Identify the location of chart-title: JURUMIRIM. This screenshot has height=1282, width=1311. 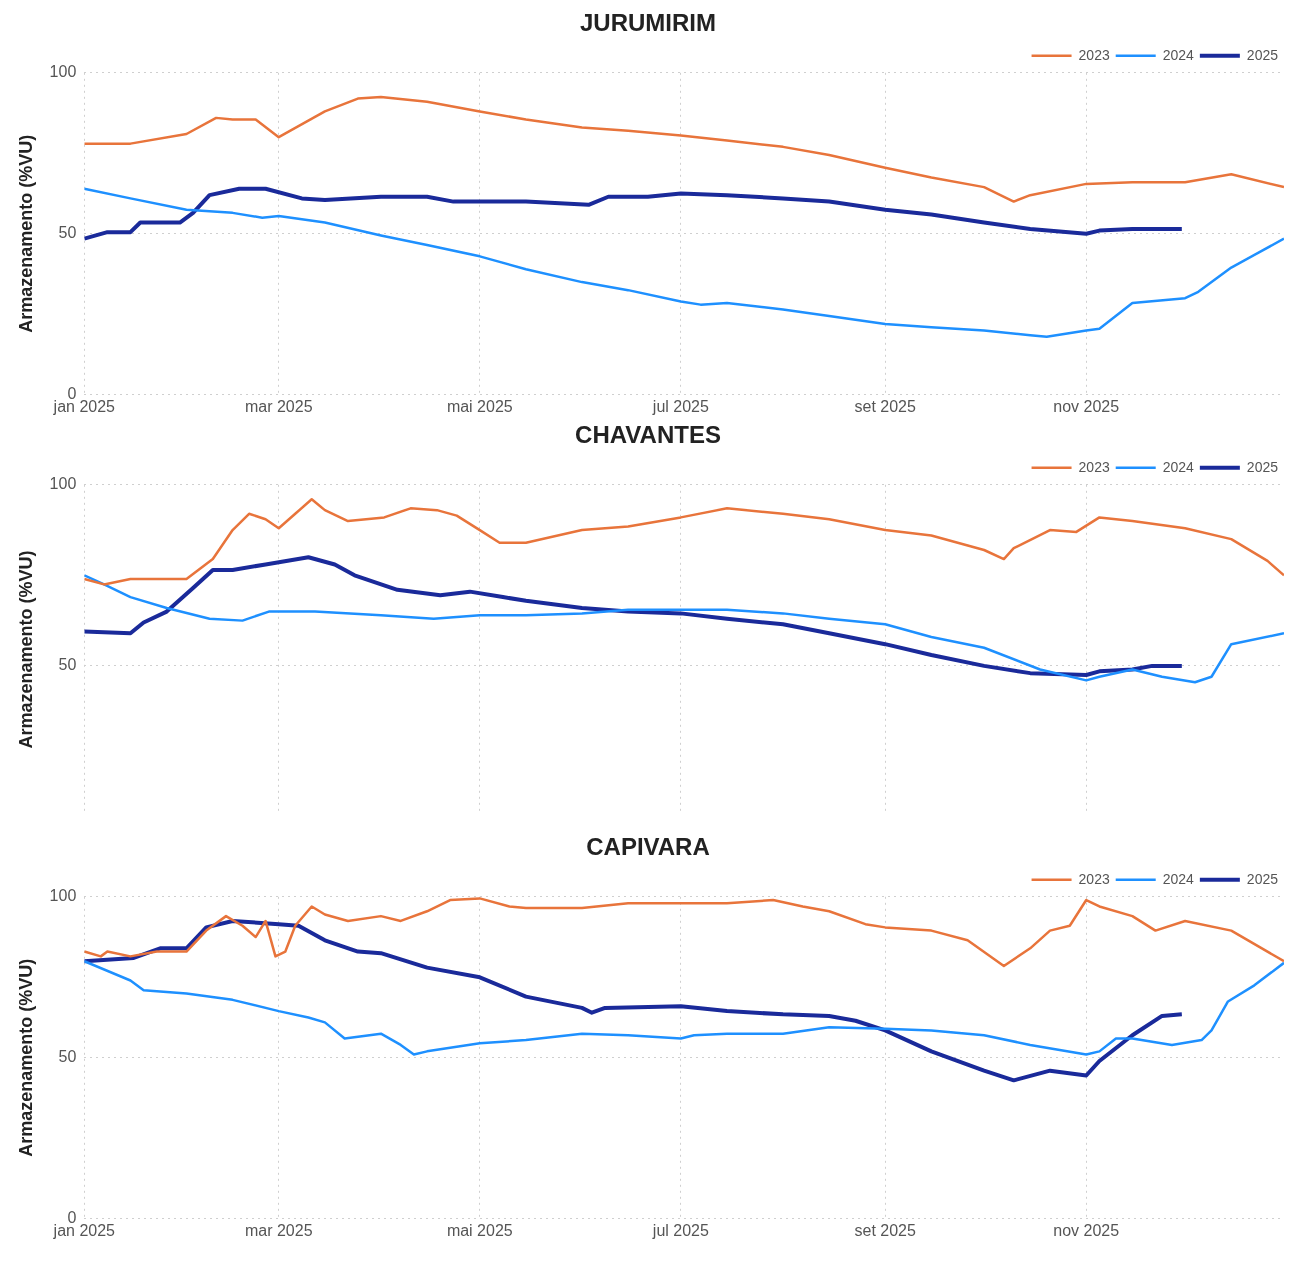
(648, 23).